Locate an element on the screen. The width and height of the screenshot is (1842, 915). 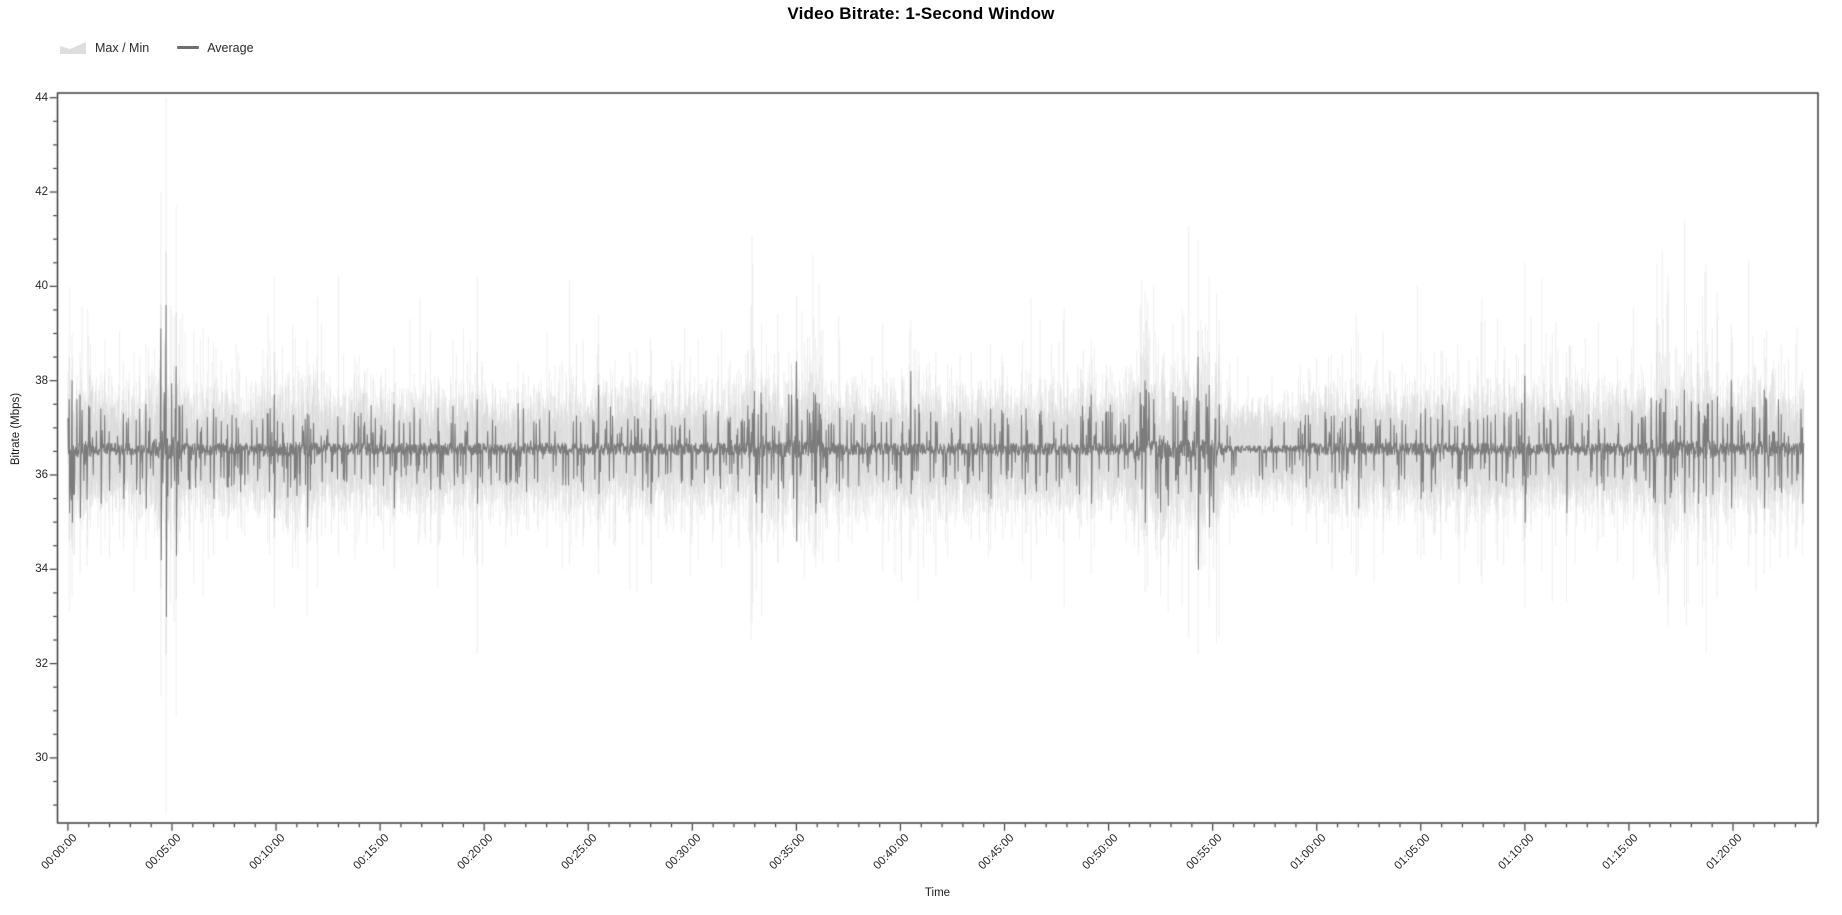
y-tick-label: 42 is located at coordinates (41, 192).